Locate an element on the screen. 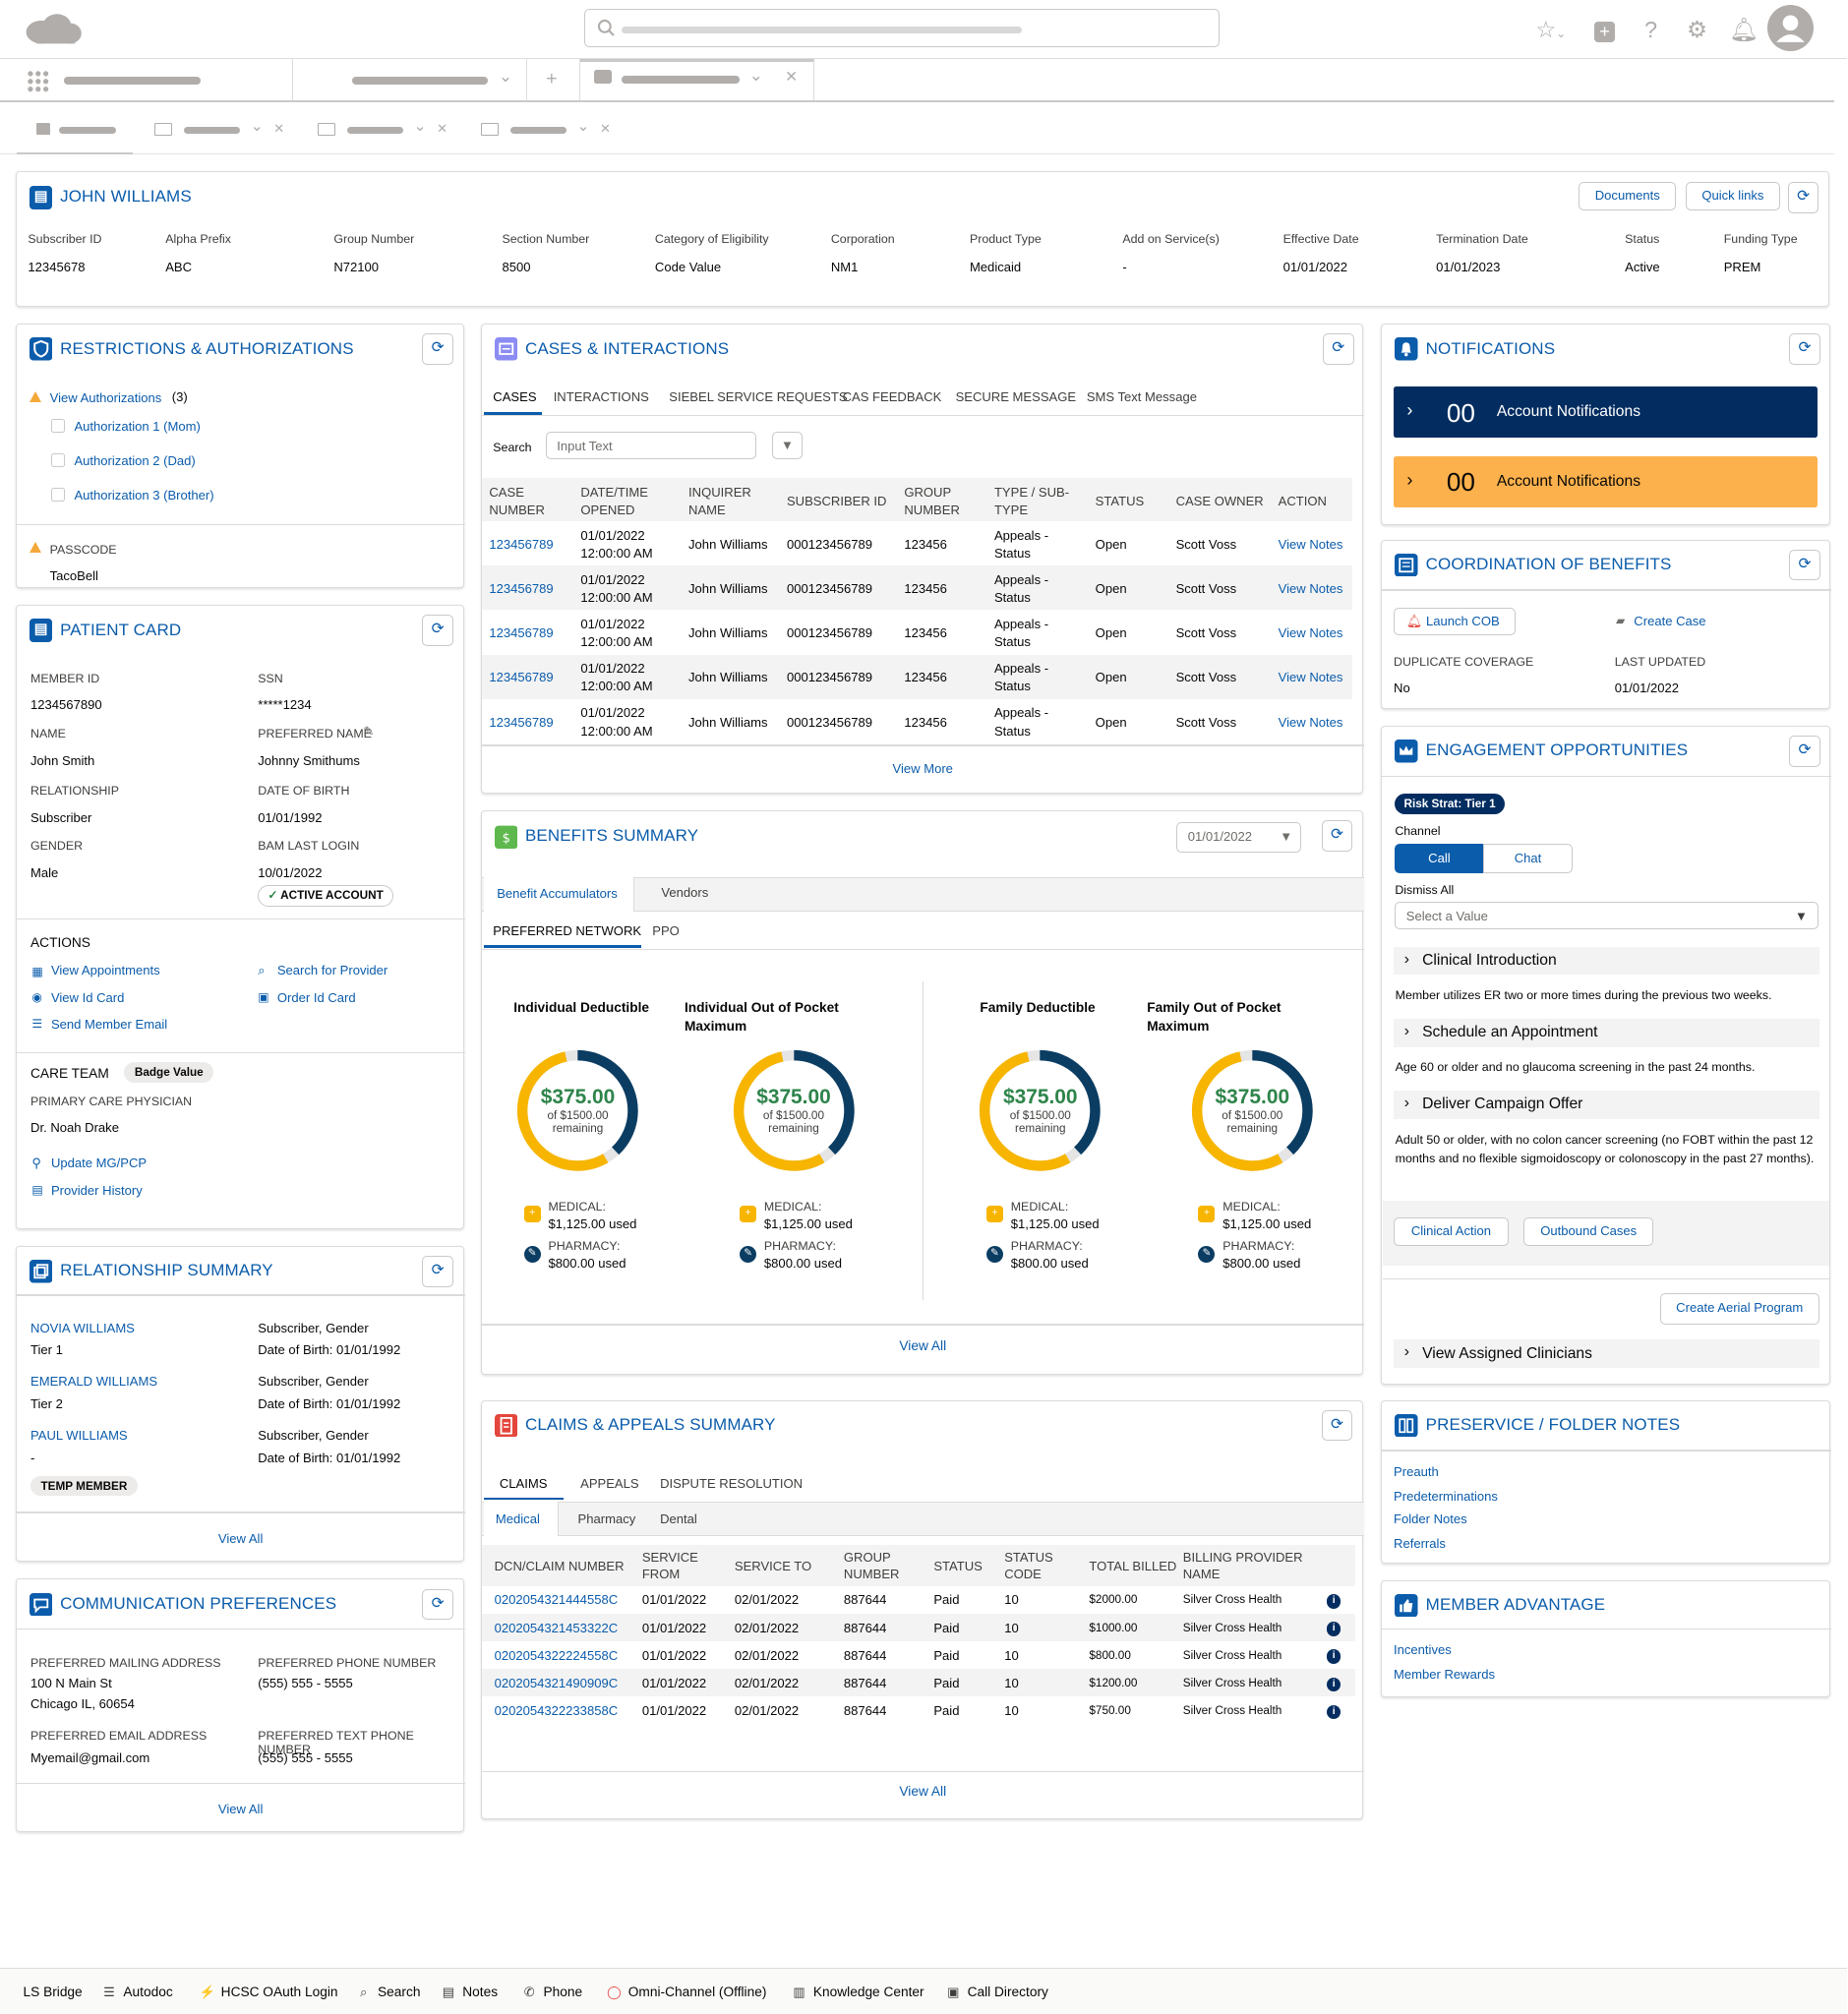 Image resolution: width=1848 pixels, height=2014 pixels. tab-claims: CLAIMS is located at coordinates (523, 1483).